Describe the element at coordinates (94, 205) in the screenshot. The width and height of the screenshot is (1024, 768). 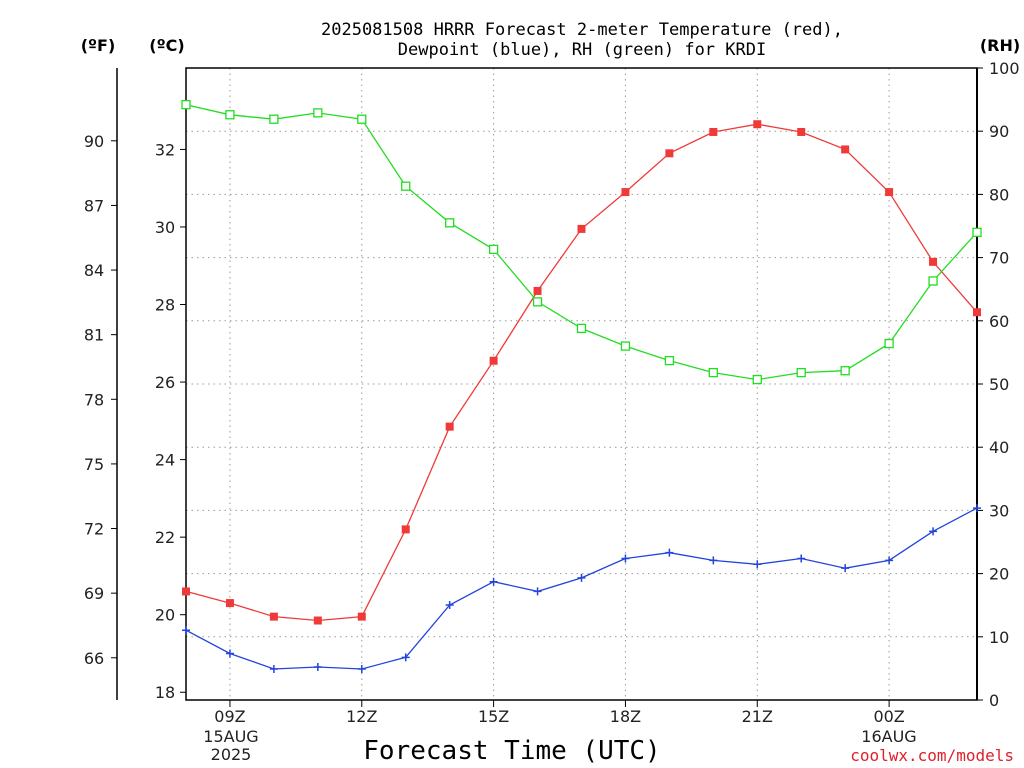
I see `fahrenheit-tick-label: 87` at that location.